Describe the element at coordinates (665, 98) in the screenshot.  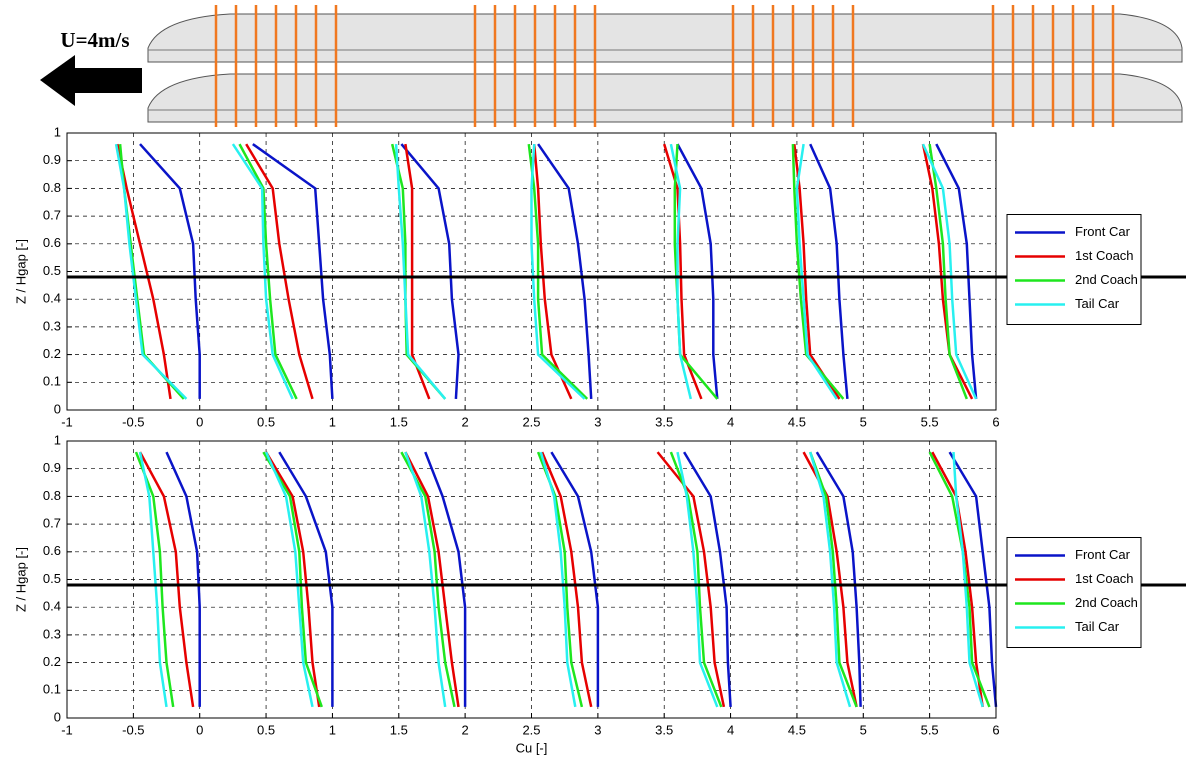
I see `train-bottom` at that location.